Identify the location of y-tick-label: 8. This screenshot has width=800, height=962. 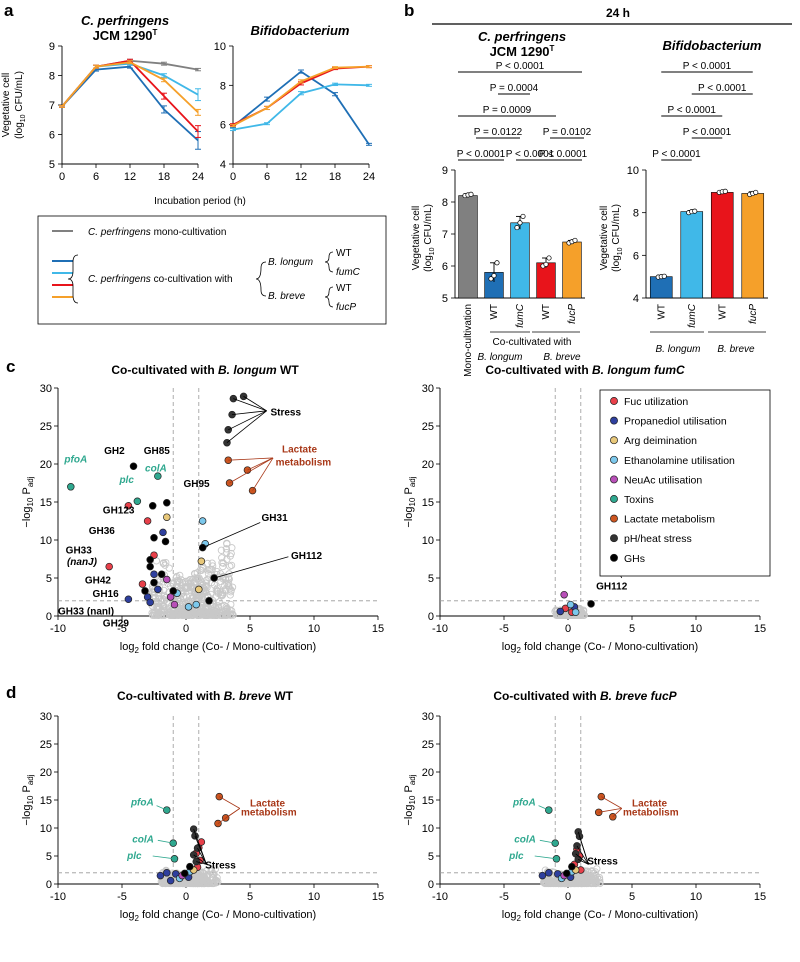
(445, 203).